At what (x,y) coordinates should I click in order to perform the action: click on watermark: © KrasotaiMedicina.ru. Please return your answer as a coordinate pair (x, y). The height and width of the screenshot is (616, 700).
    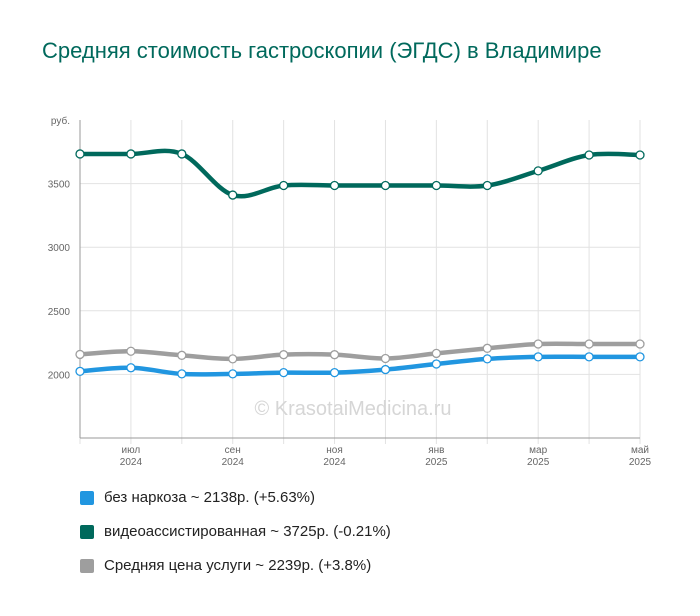
    Looking at the image, I should click on (352, 409).